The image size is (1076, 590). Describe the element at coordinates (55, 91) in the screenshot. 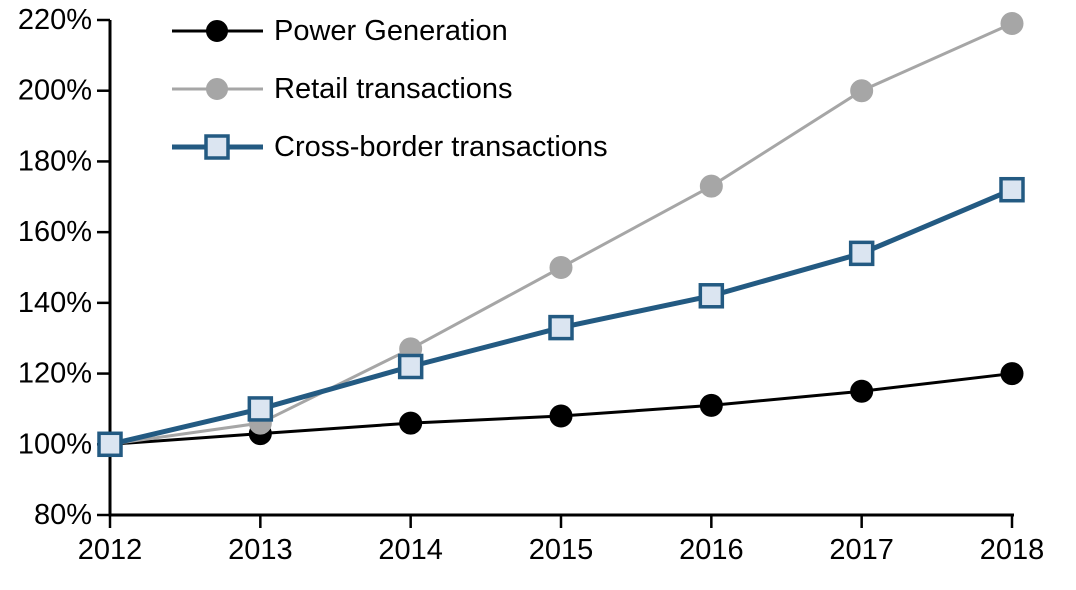

I see `y-axis-label: 200%` at that location.